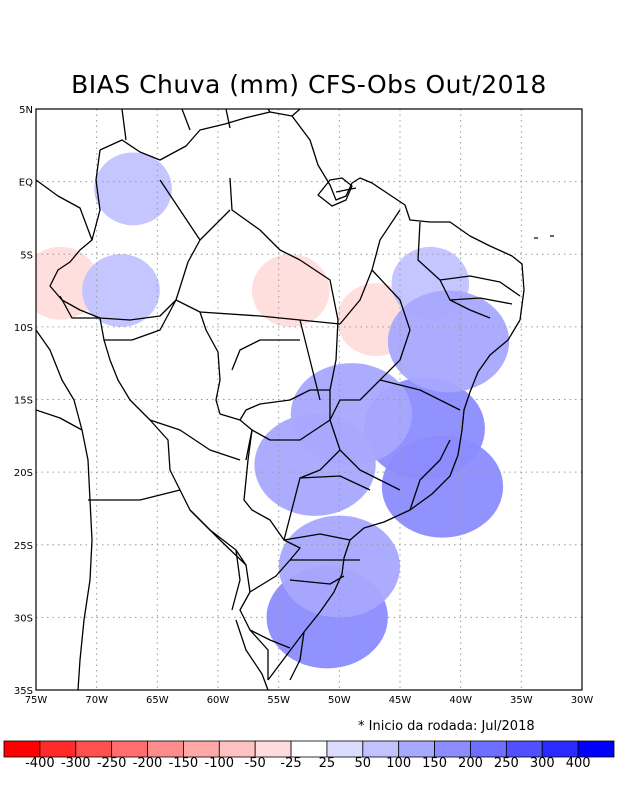 The height and width of the screenshot is (800, 618). I want to click on lon-tick-label: 45W, so click(400, 700).